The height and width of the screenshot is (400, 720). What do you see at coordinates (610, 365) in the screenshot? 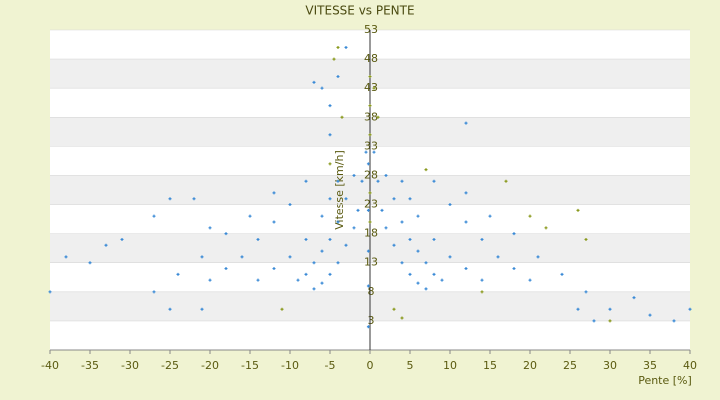
I see `x-tick-label: 30` at bounding box center [610, 365].